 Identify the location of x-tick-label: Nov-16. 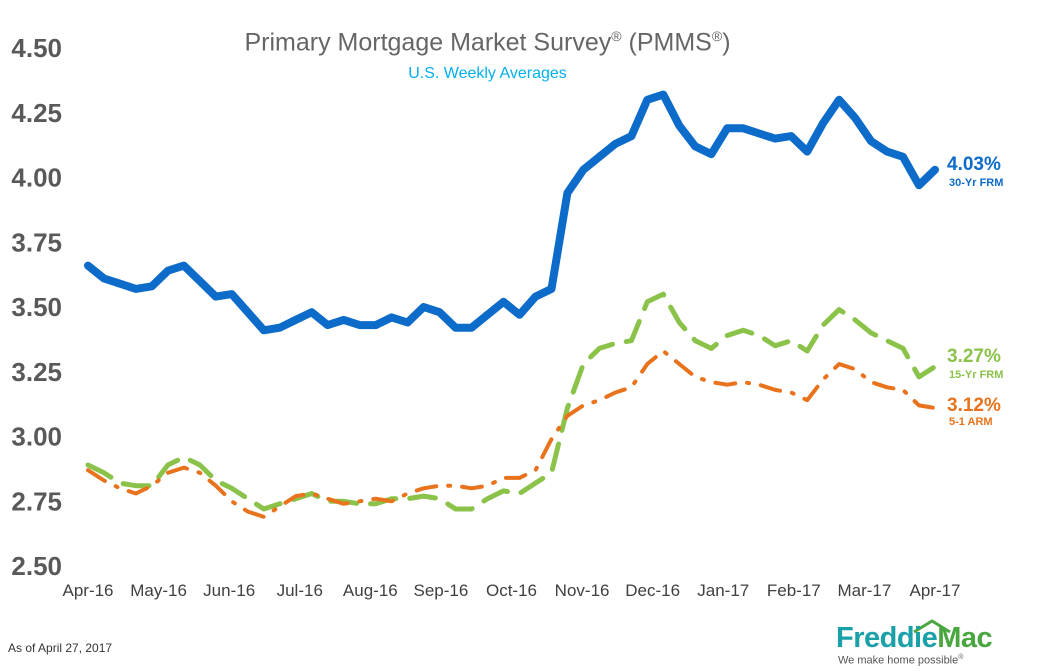
(582, 590).